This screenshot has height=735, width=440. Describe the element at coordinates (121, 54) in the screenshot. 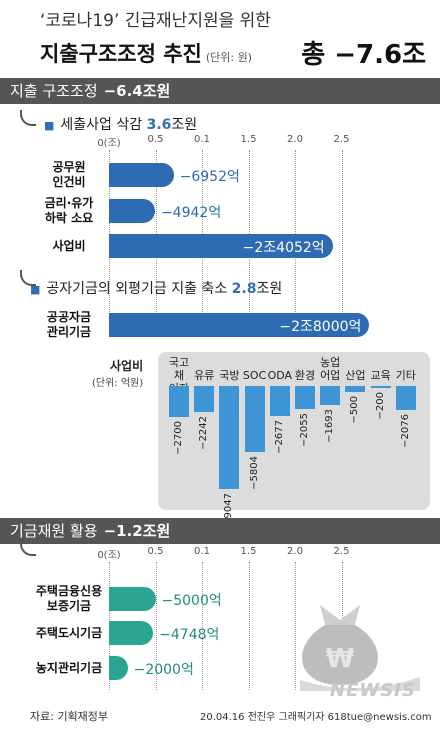

I see `title-main: 지출구조조정 추진` at that location.